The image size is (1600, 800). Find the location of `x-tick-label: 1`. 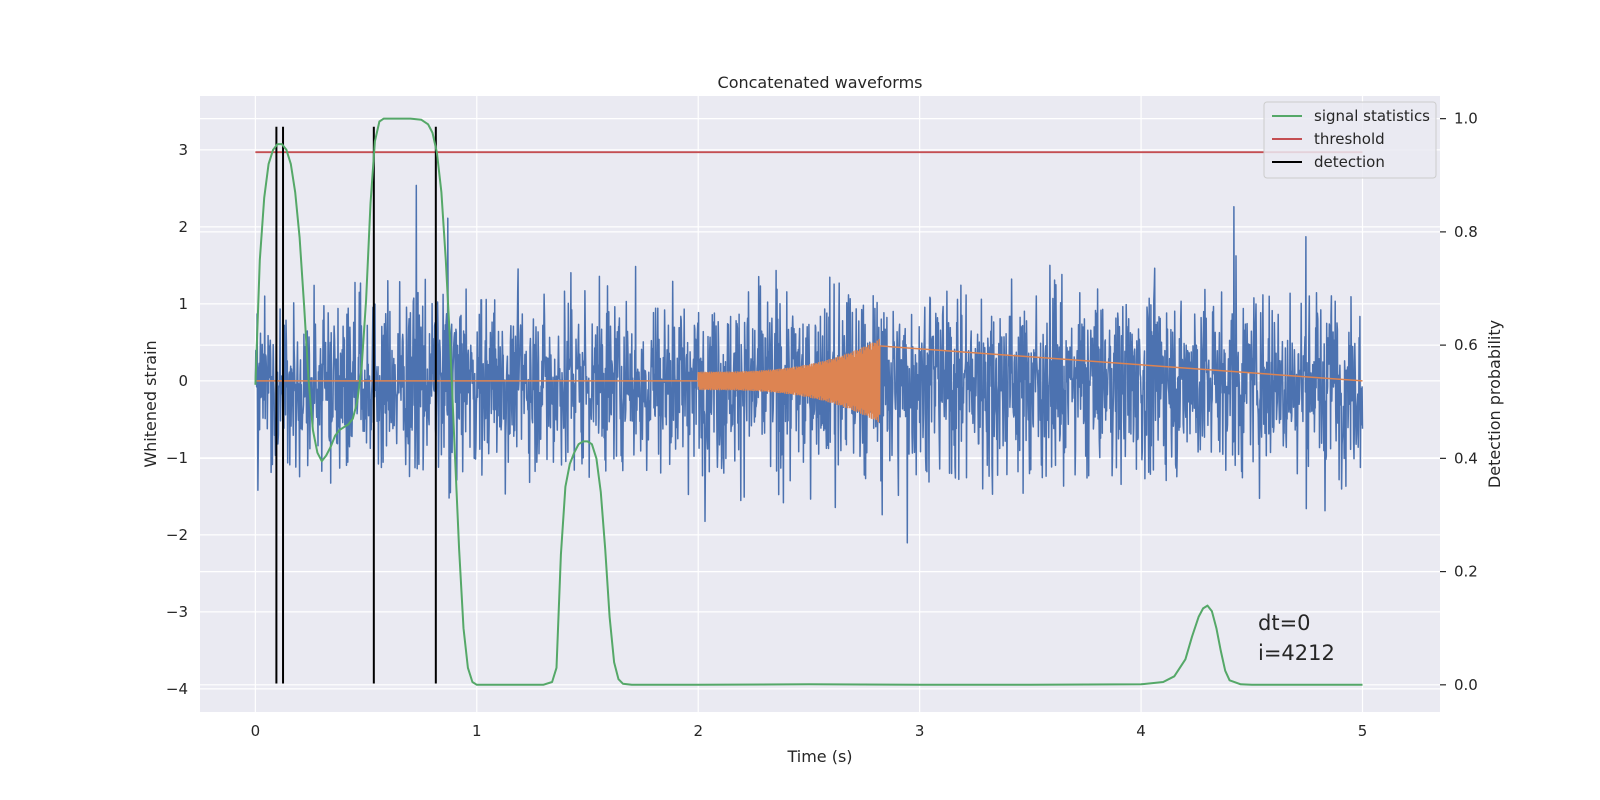

x-tick-label: 1 is located at coordinates (477, 731).